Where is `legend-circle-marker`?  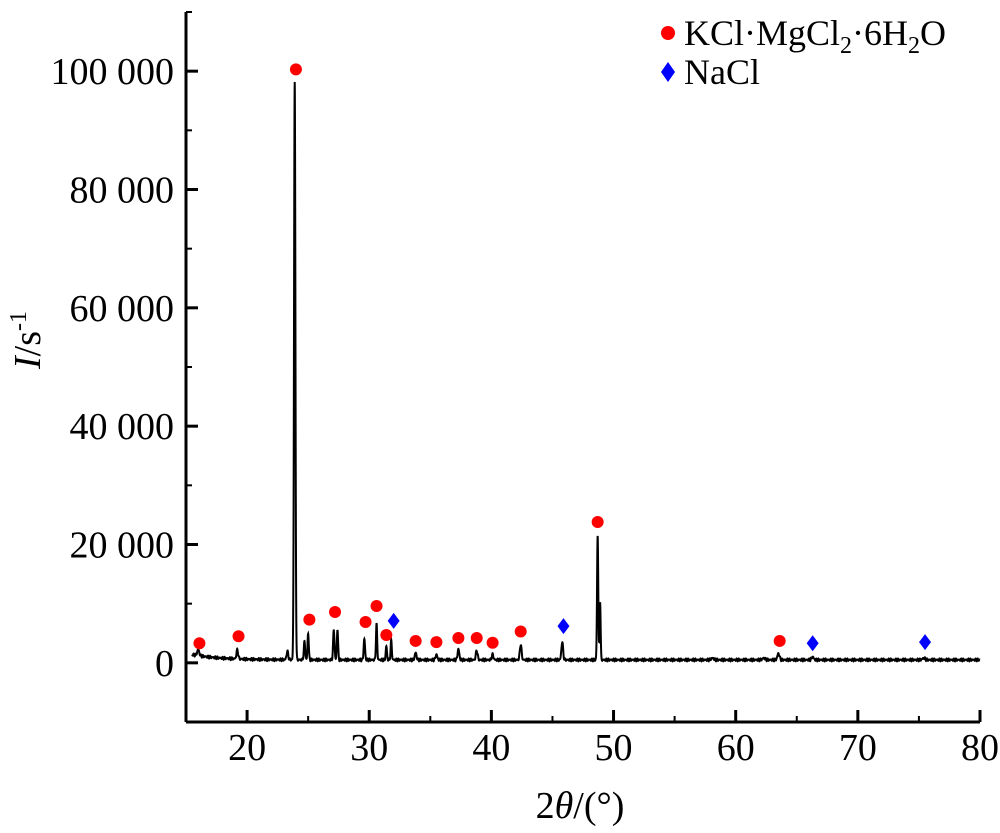
legend-circle-marker is located at coordinates (668, 33).